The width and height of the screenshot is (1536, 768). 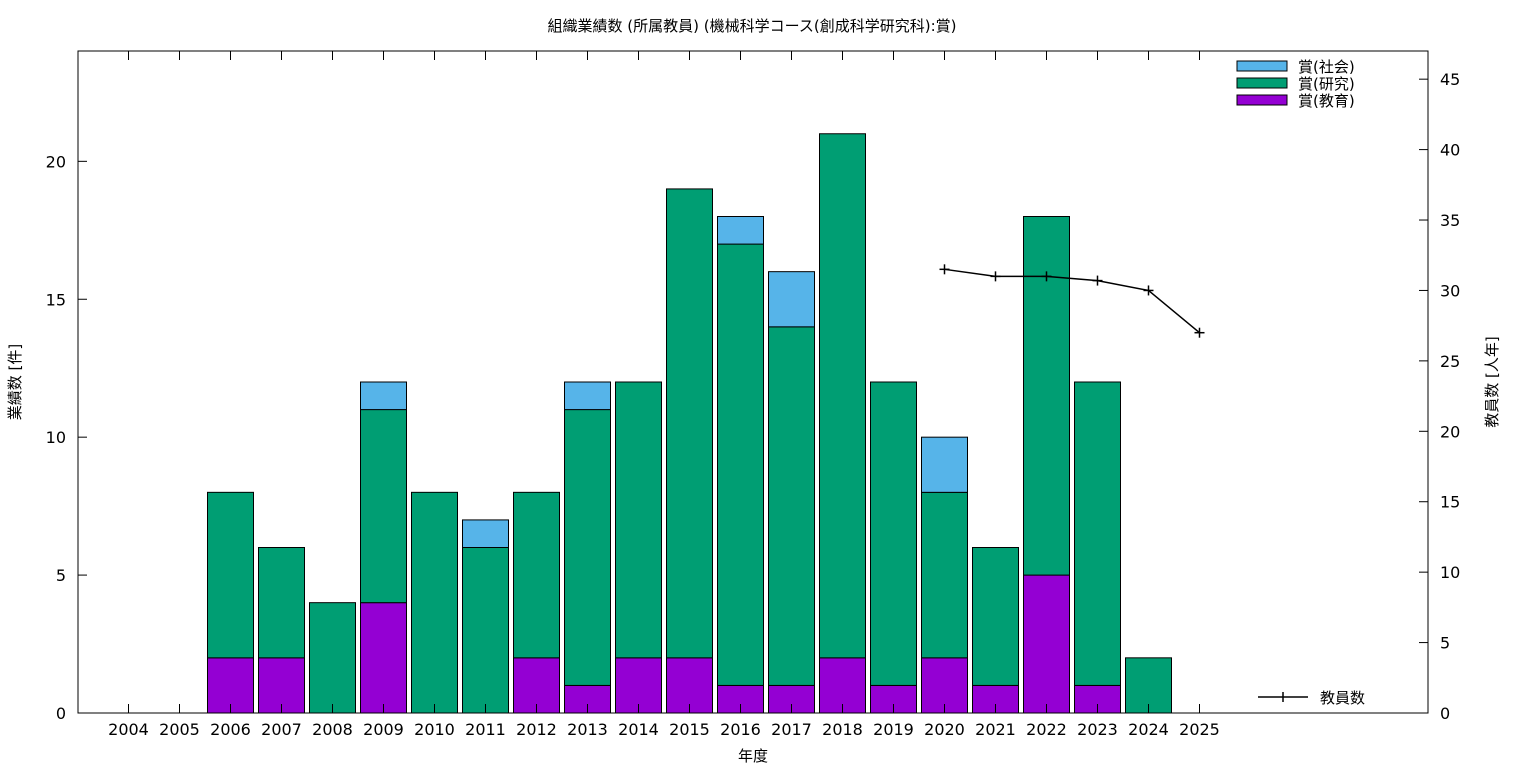 What do you see at coordinates (1046, 276) in the screenshot?
I see `teacher-count-point-2022` at bounding box center [1046, 276].